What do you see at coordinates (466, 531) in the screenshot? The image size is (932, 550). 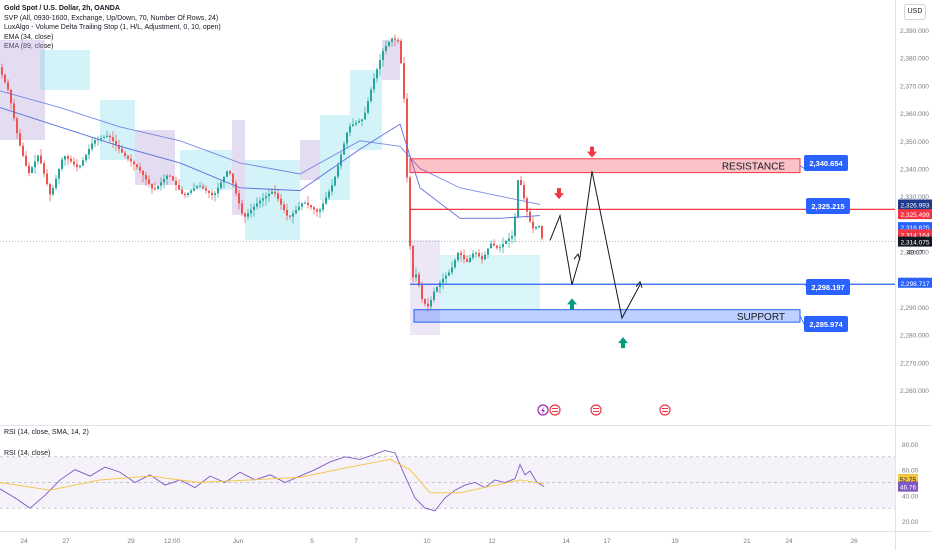 I see `time-axis-divider` at bounding box center [466, 531].